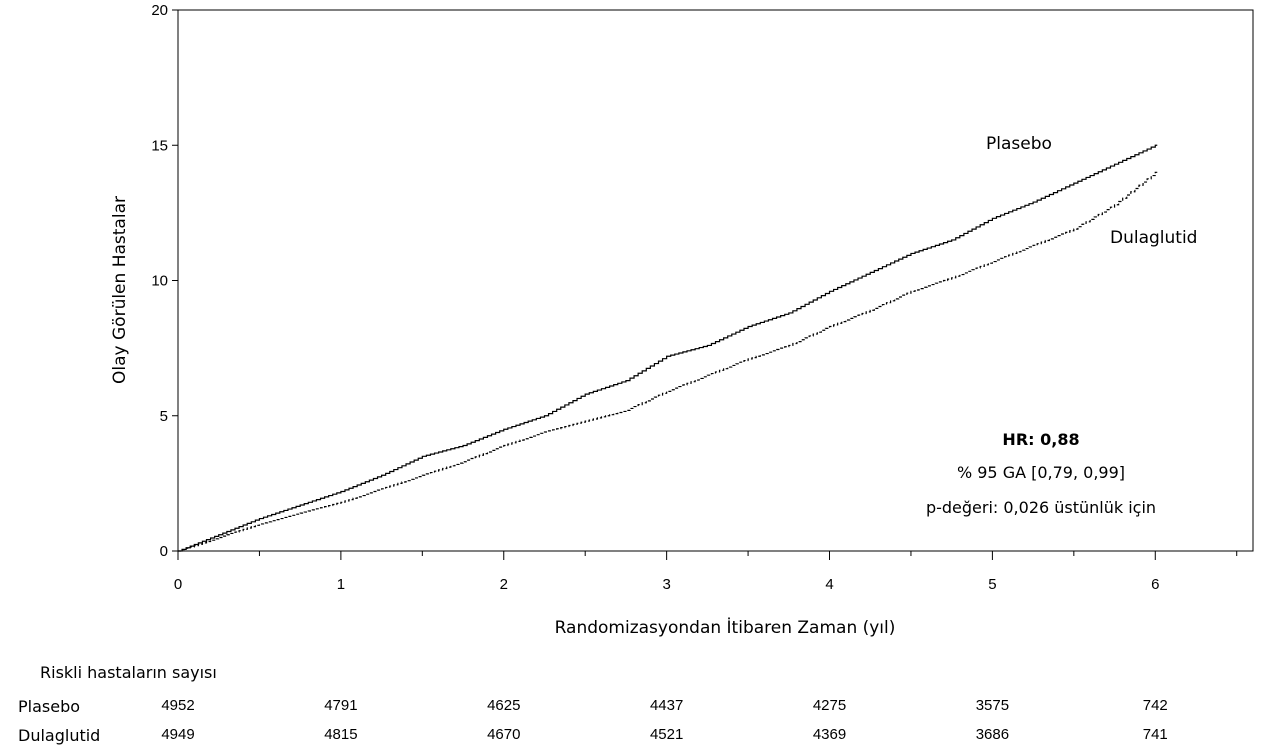 Image resolution: width=1268 pixels, height=751 pixels. What do you see at coordinates (120, 290) in the screenshot?
I see `y-axis-title: Olay Görülen Hastalar` at bounding box center [120, 290].